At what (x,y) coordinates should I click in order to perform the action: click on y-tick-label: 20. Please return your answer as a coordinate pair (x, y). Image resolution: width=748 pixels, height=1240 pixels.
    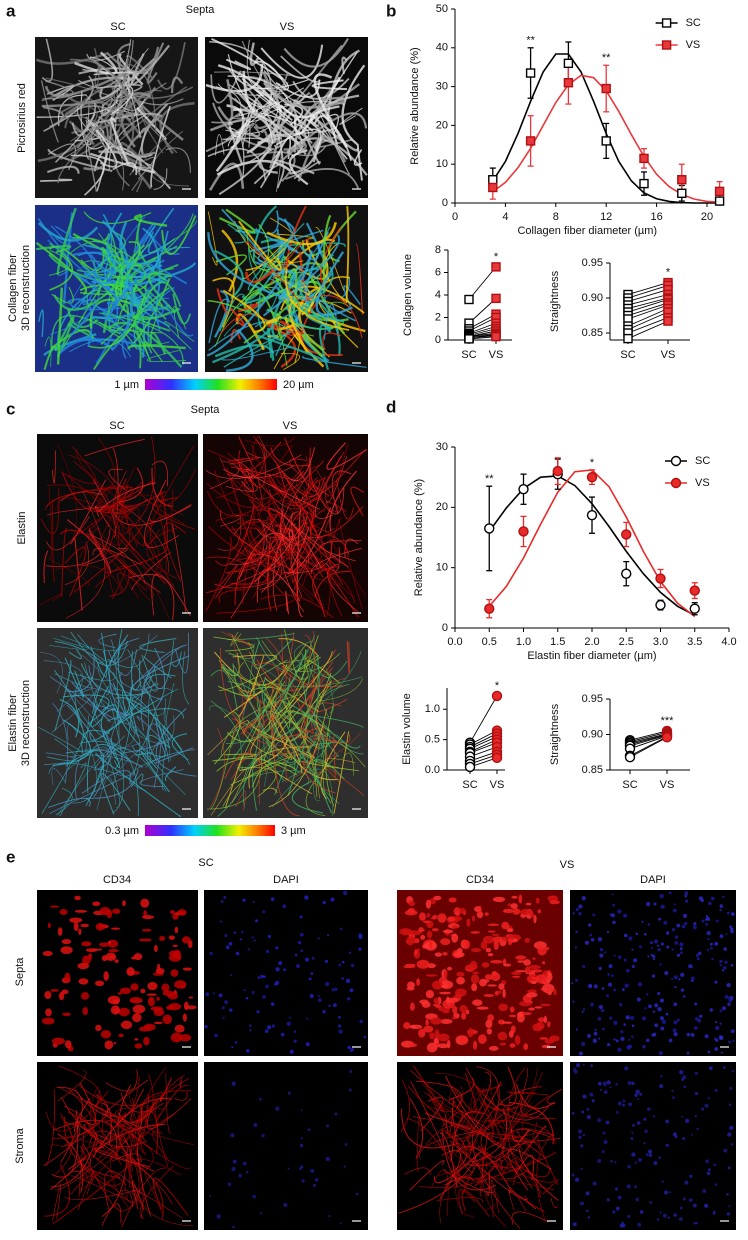
    Looking at the image, I should click on (442, 507).